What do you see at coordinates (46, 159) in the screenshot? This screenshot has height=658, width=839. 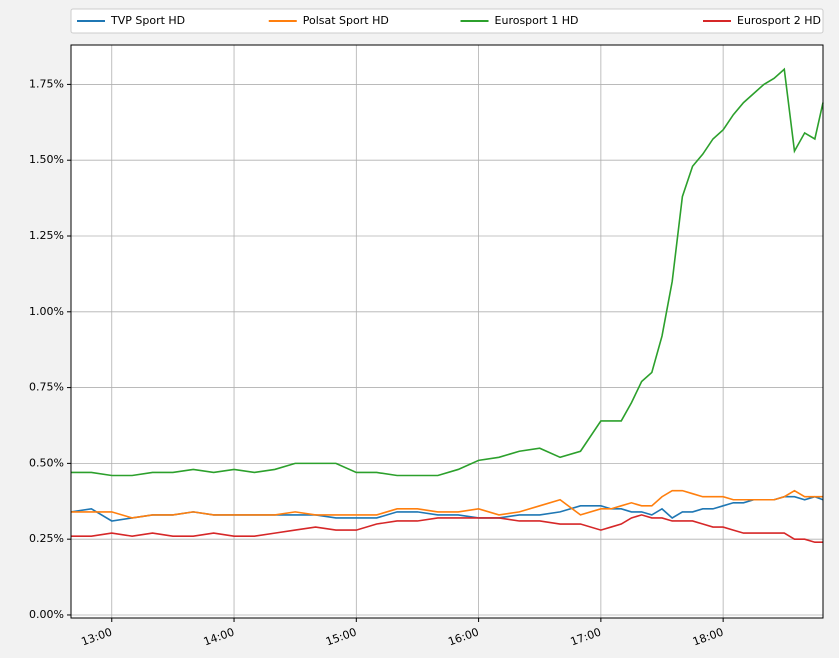 I see `y-tick-label: 1.50%` at bounding box center [46, 159].